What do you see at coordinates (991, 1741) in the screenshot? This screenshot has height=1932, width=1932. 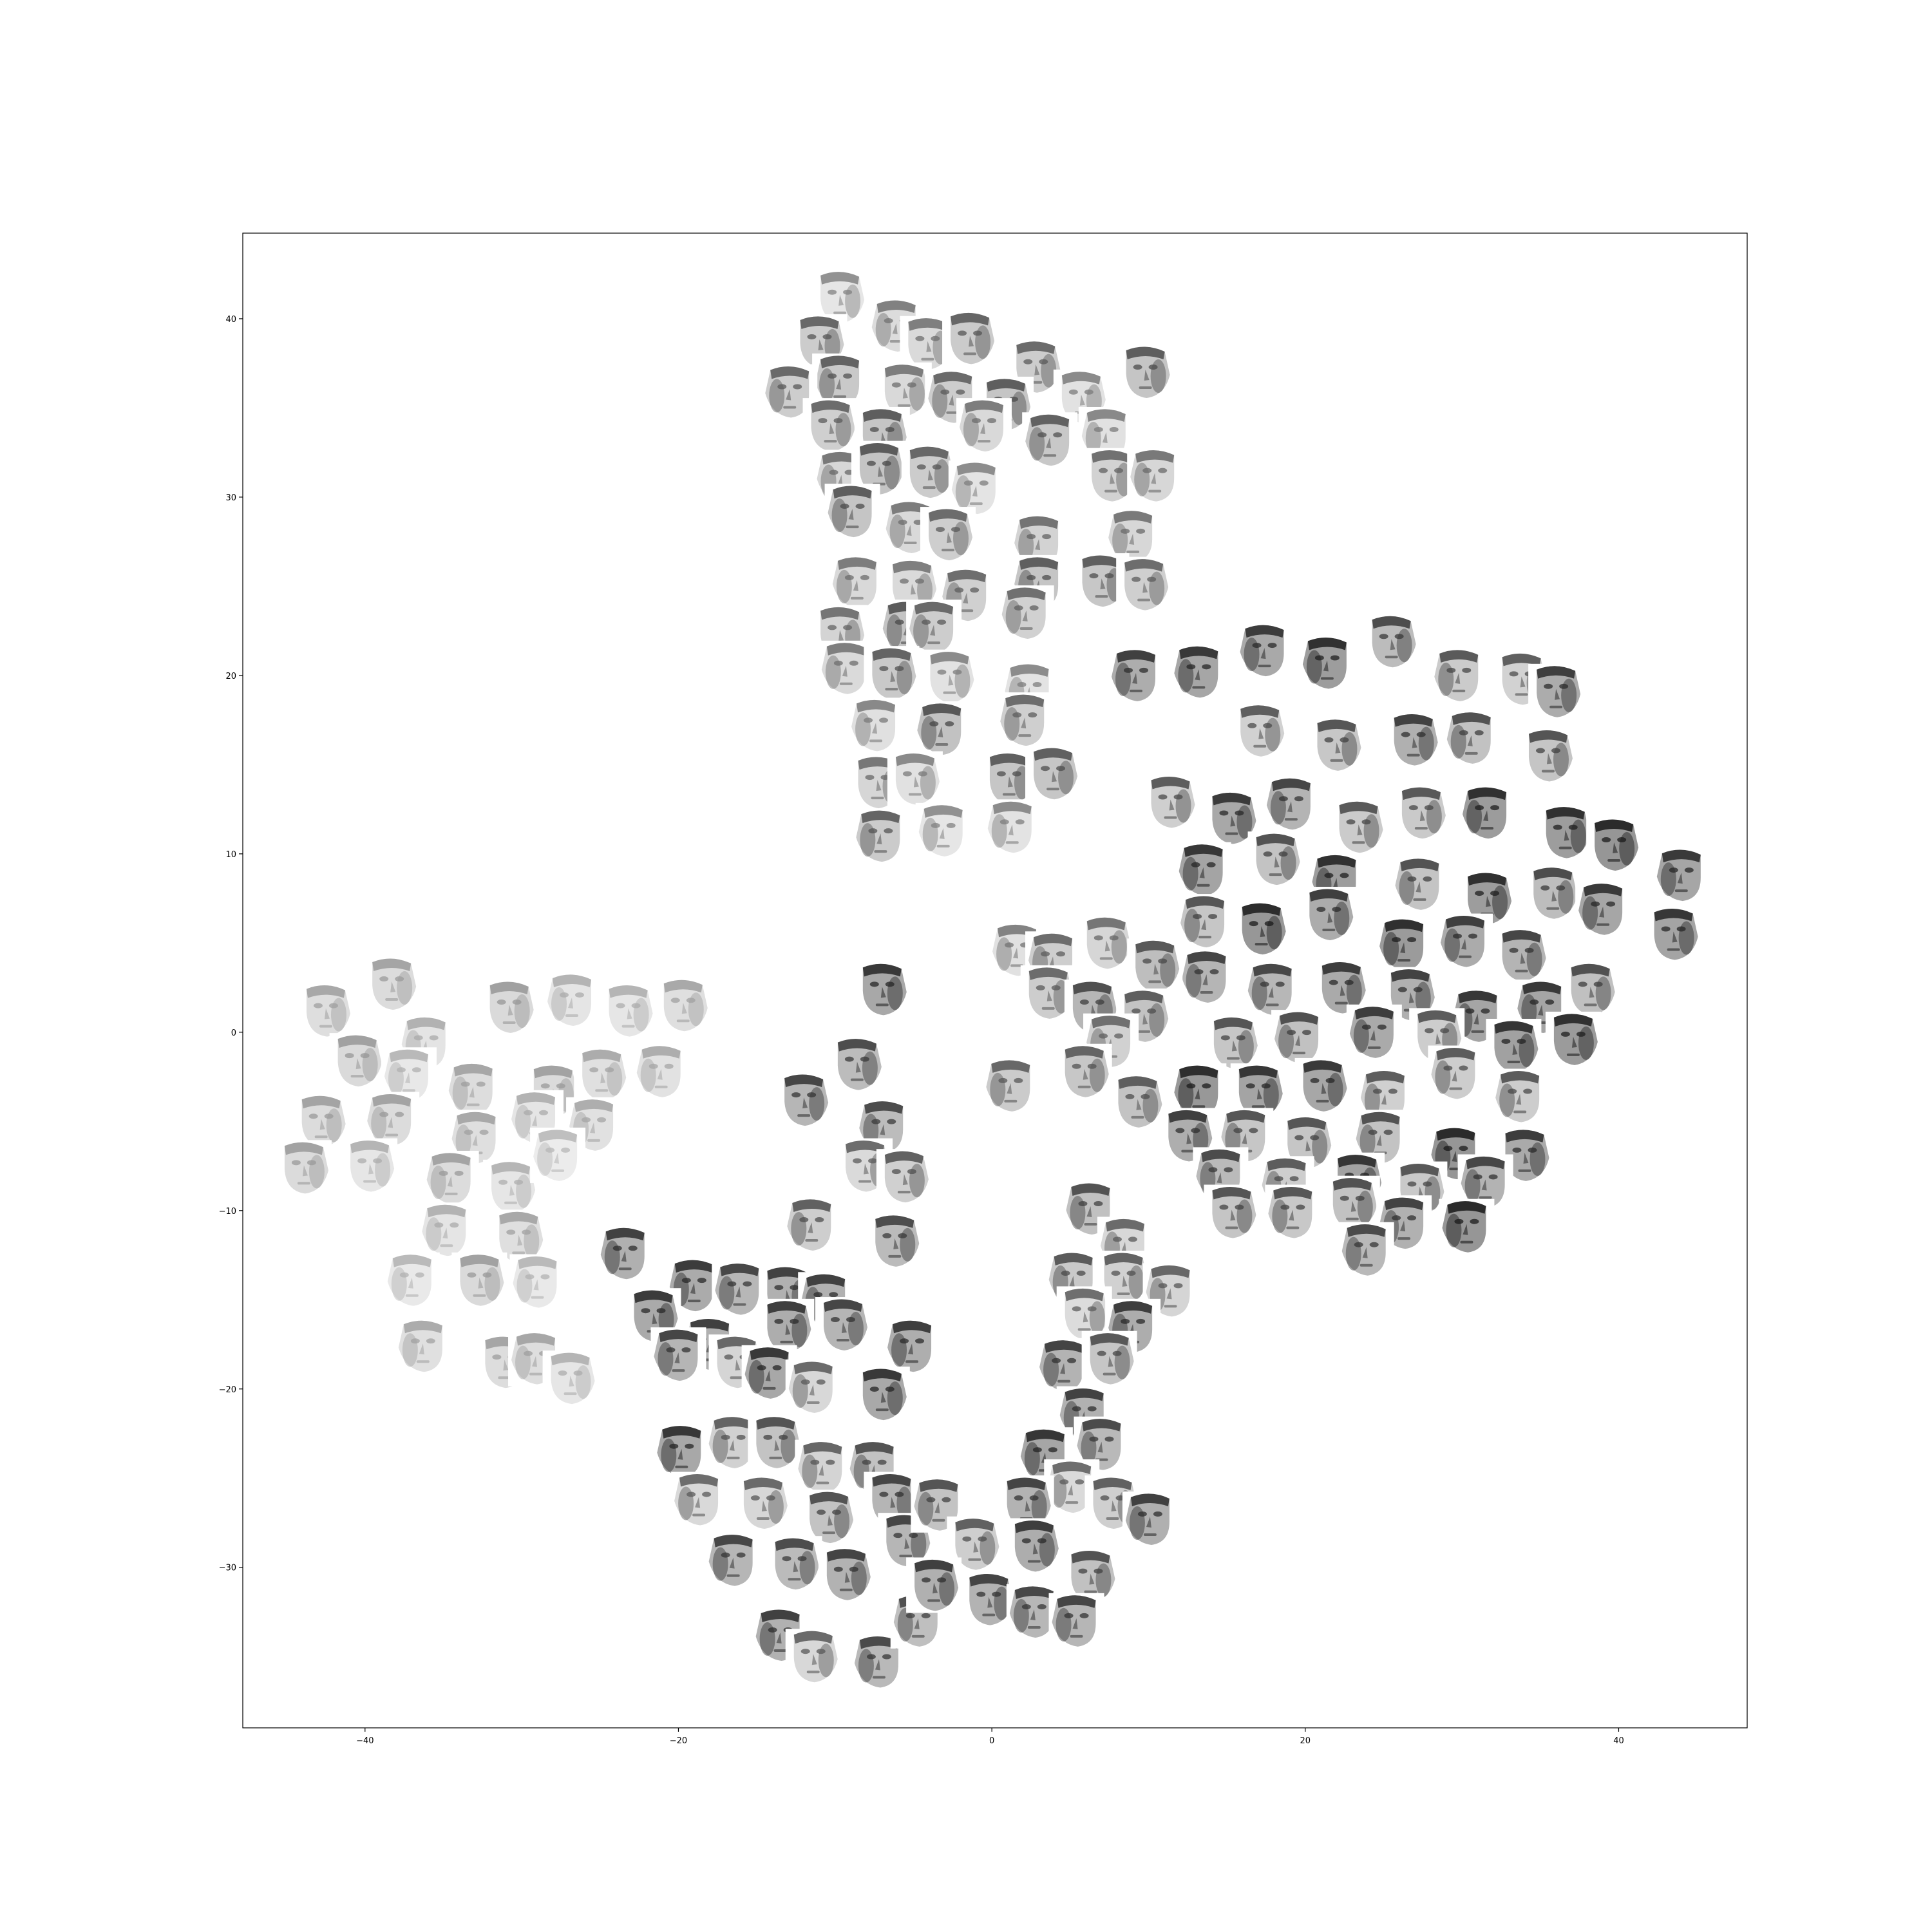 I see `x-tick-label: 0` at bounding box center [991, 1741].